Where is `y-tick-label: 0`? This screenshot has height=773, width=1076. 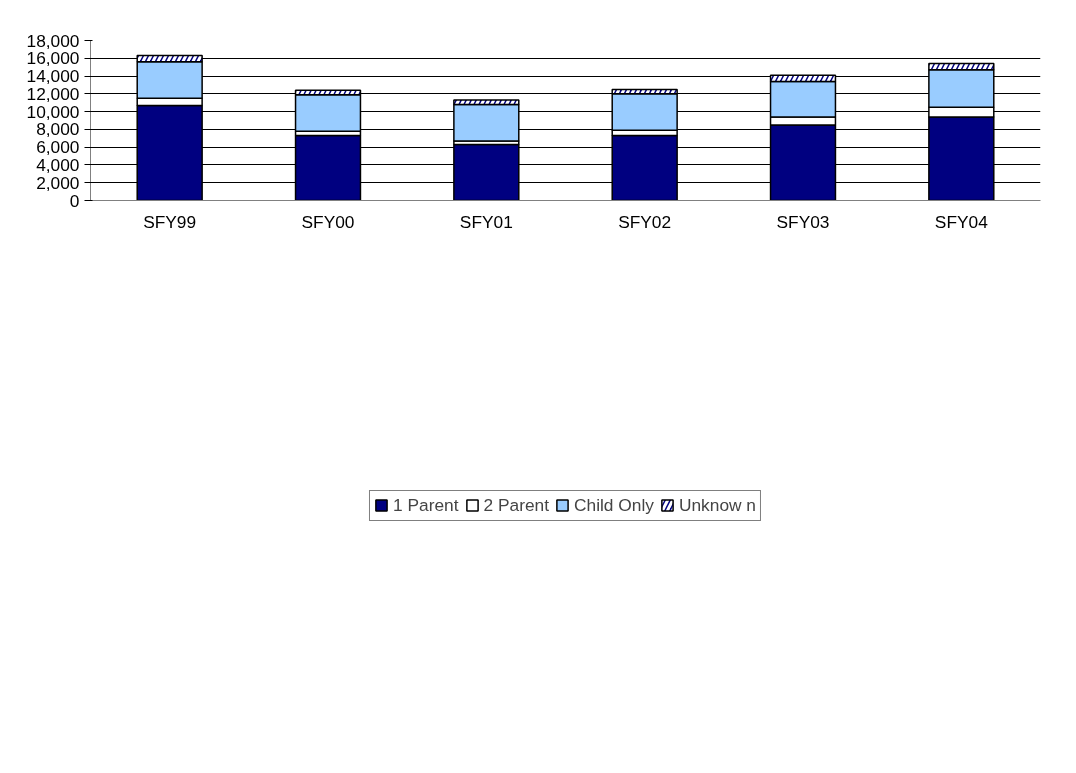
y-tick-label: 0 is located at coordinates (74, 200).